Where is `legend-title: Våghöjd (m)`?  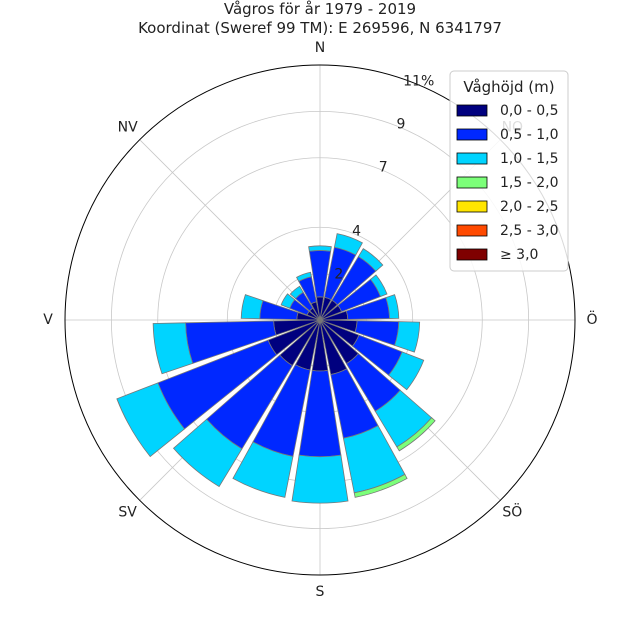 legend-title: Våghöjd (m) is located at coordinates (508, 87).